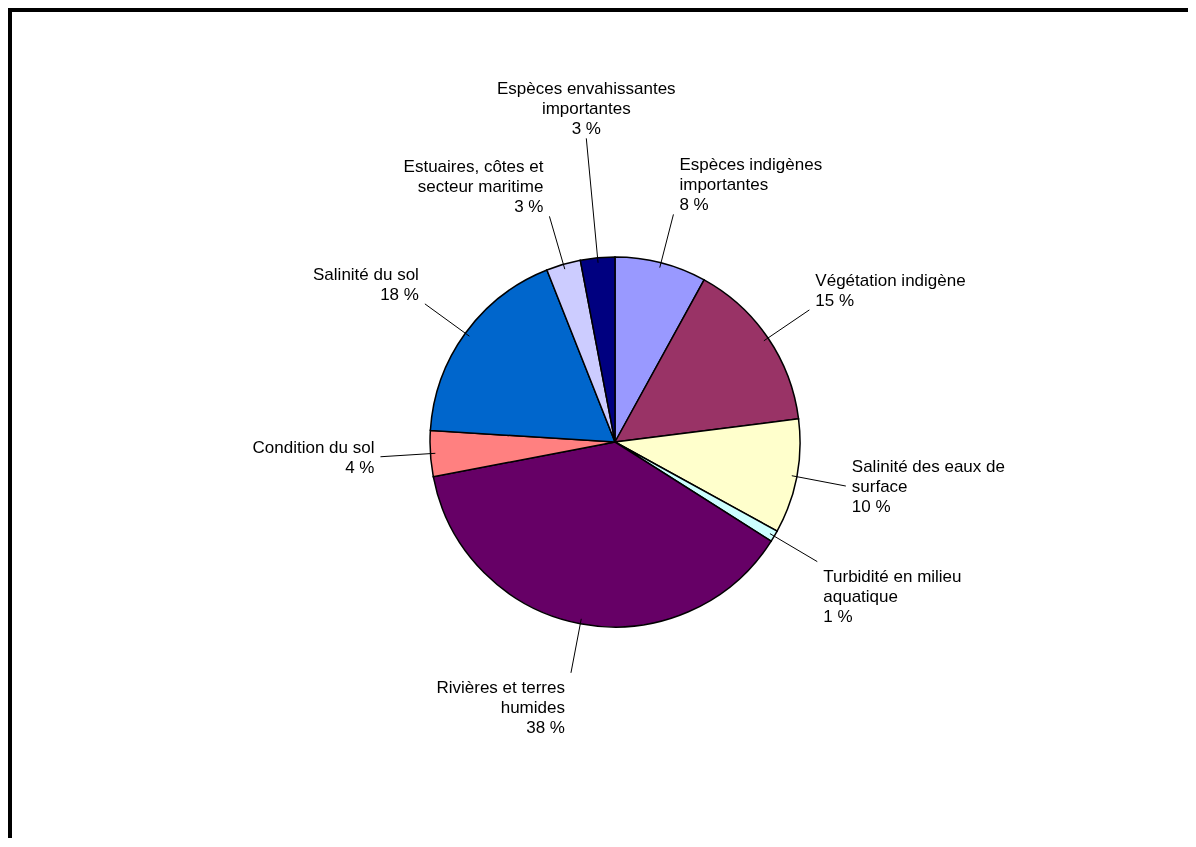 The image size is (1196, 847). What do you see at coordinates (892, 586) in the screenshot?
I see `slice-label: Turbidité en milieu aquatique` at bounding box center [892, 586].